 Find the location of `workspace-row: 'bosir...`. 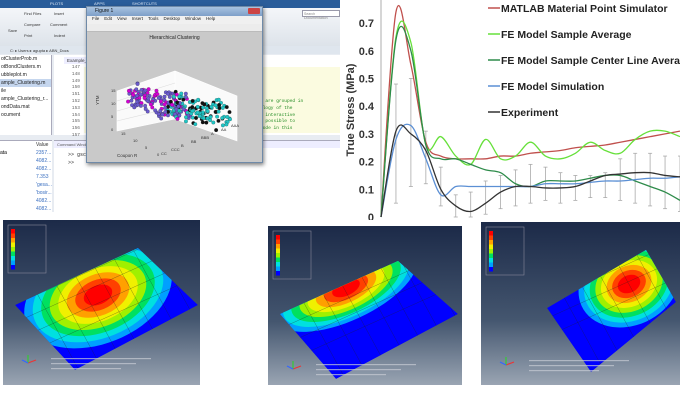

workspace-row: 'bosir... is located at coordinates (26, 193).